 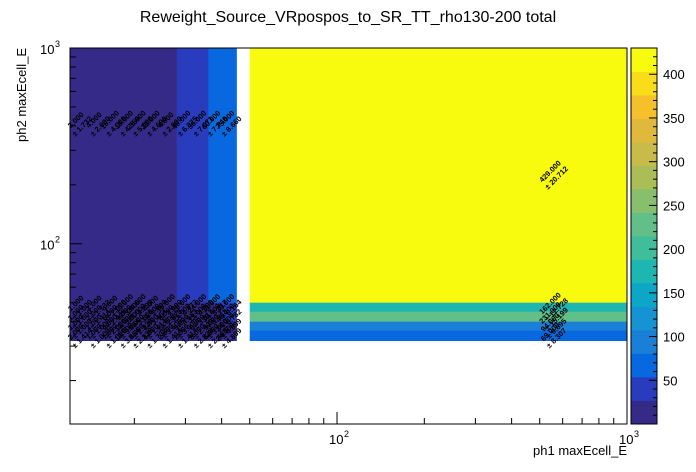 I want to click on x-tick-exponent: 2, so click(x=346, y=434).